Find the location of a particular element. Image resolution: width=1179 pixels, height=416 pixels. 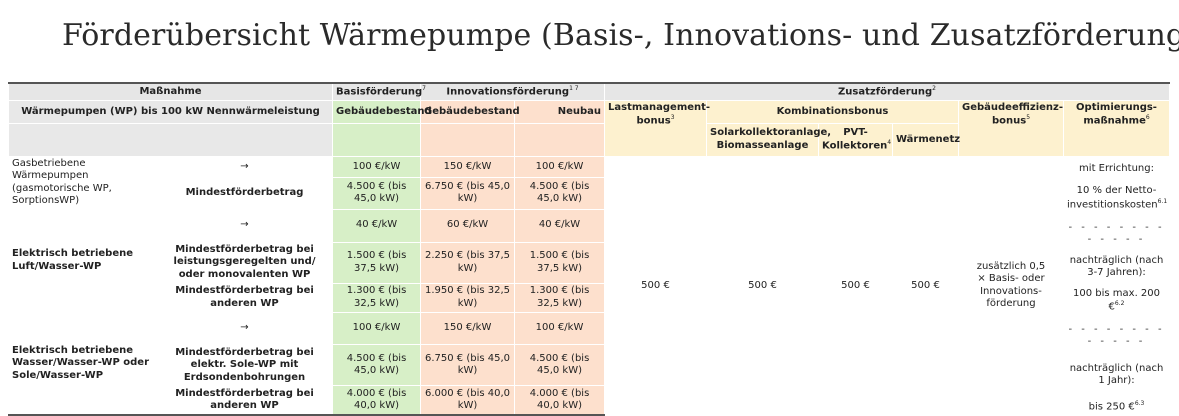

innov-neubau-value: 4.000 € (bis 40,0 kW) is located at coordinates (559, 400).